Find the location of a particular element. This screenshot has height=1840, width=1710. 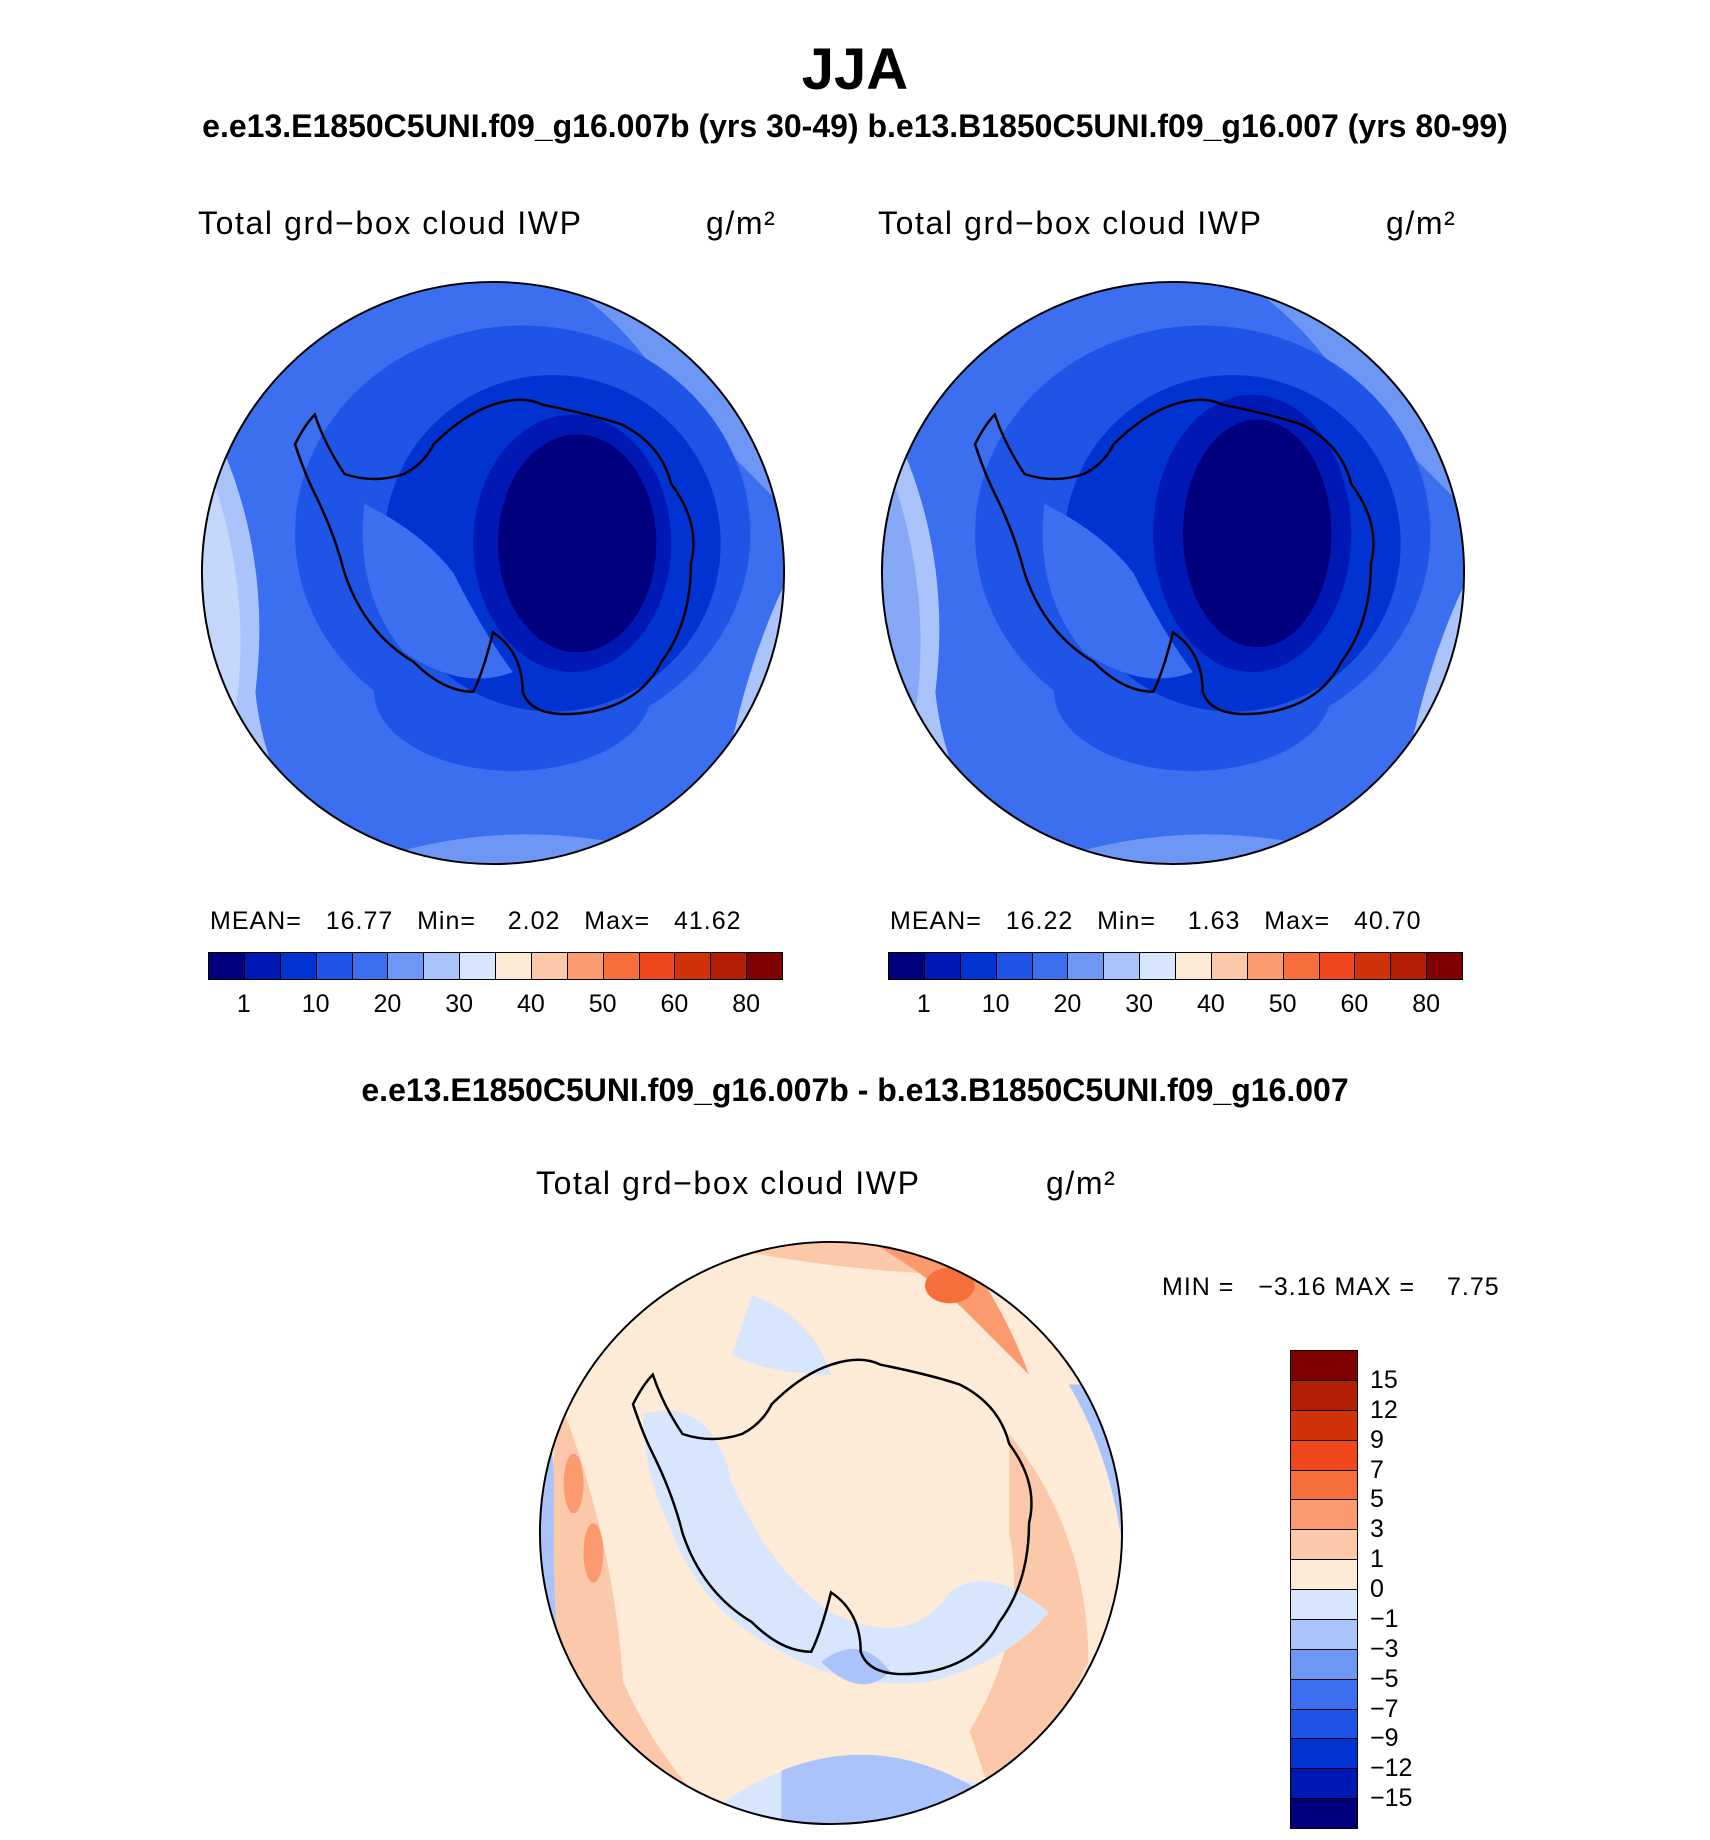

diff-colorbar is located at coordinates (1324, 1589).